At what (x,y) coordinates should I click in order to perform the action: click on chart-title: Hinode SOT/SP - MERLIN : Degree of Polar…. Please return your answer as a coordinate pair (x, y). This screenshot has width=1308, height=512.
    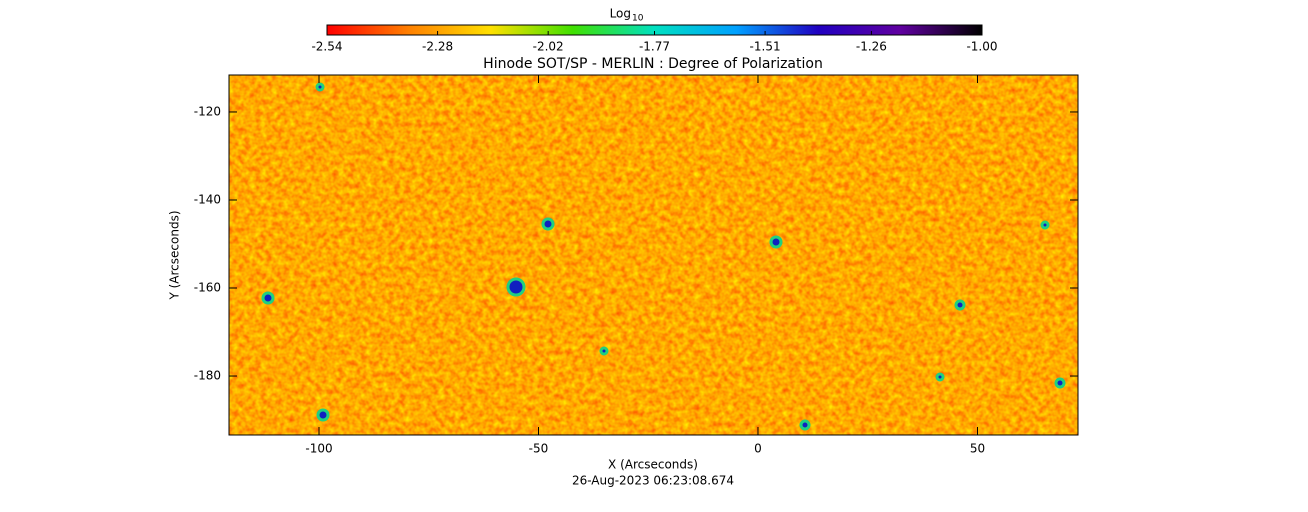
    Looking at the image, I should click on (653, 64).